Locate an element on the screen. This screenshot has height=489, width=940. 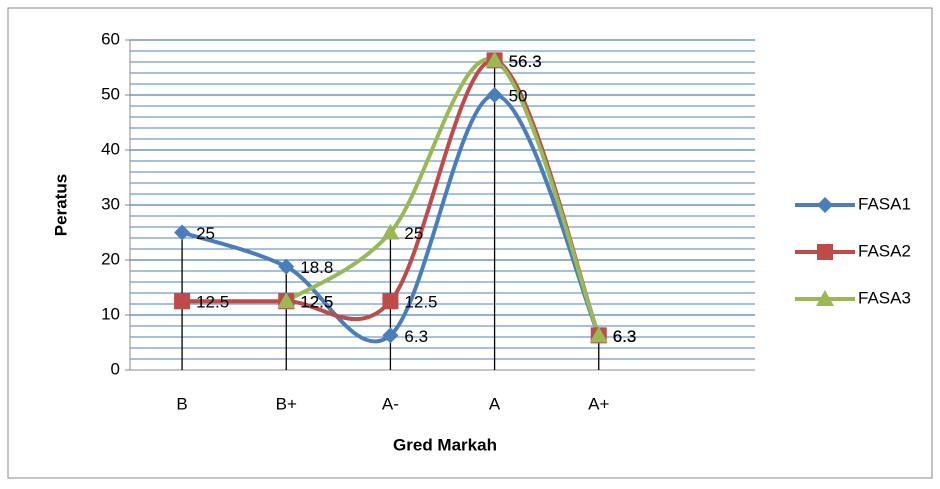
y-tick-label: 30 is located at coordinates (110, 203).